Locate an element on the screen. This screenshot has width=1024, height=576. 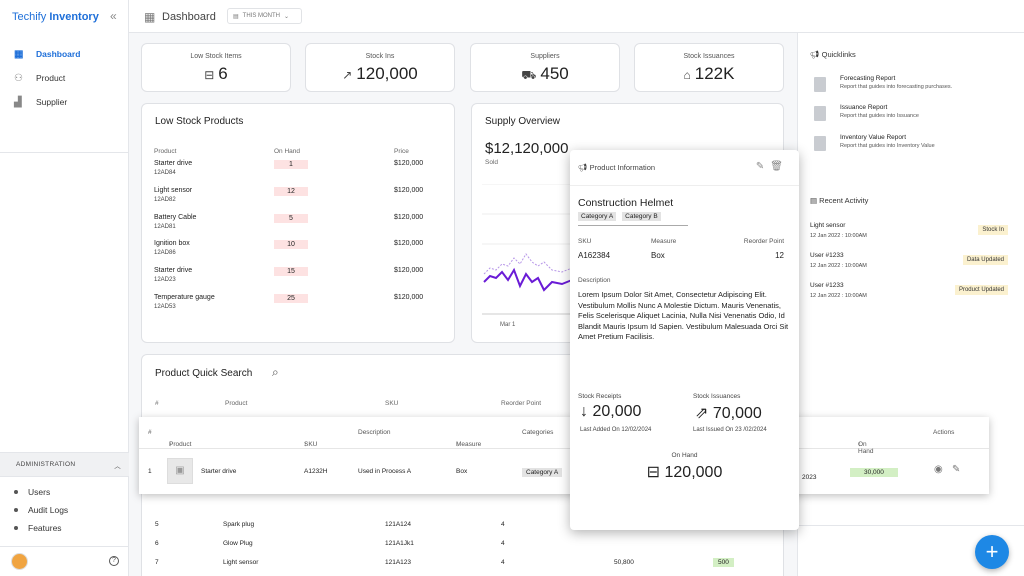
col-header-label: SKU is located at coordinates (311, 444).